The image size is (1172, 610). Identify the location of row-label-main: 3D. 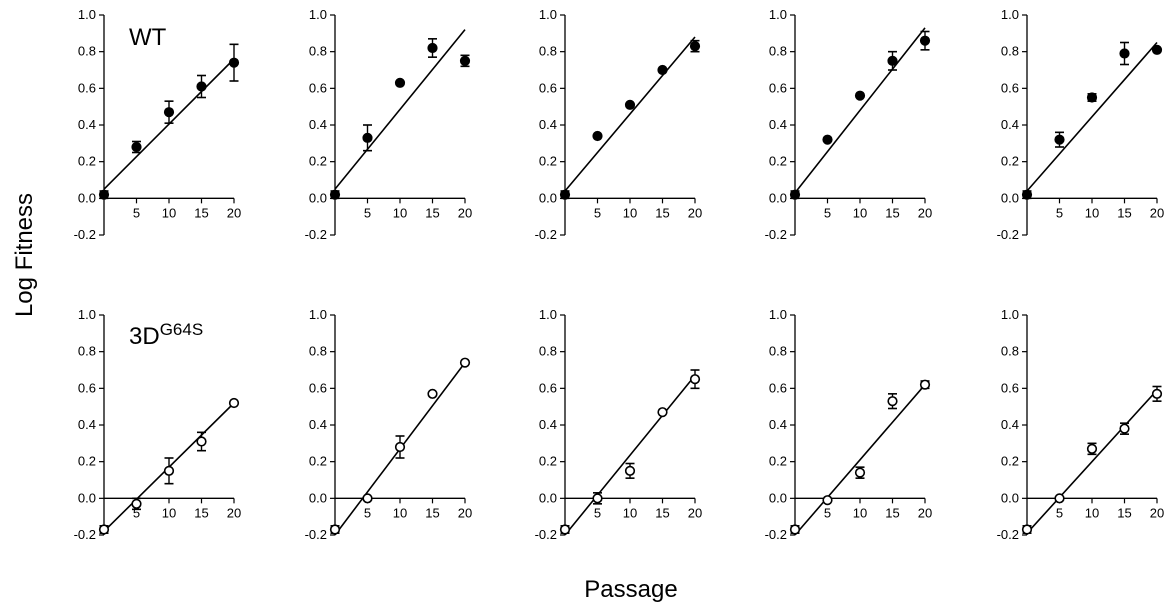
(144, 336).